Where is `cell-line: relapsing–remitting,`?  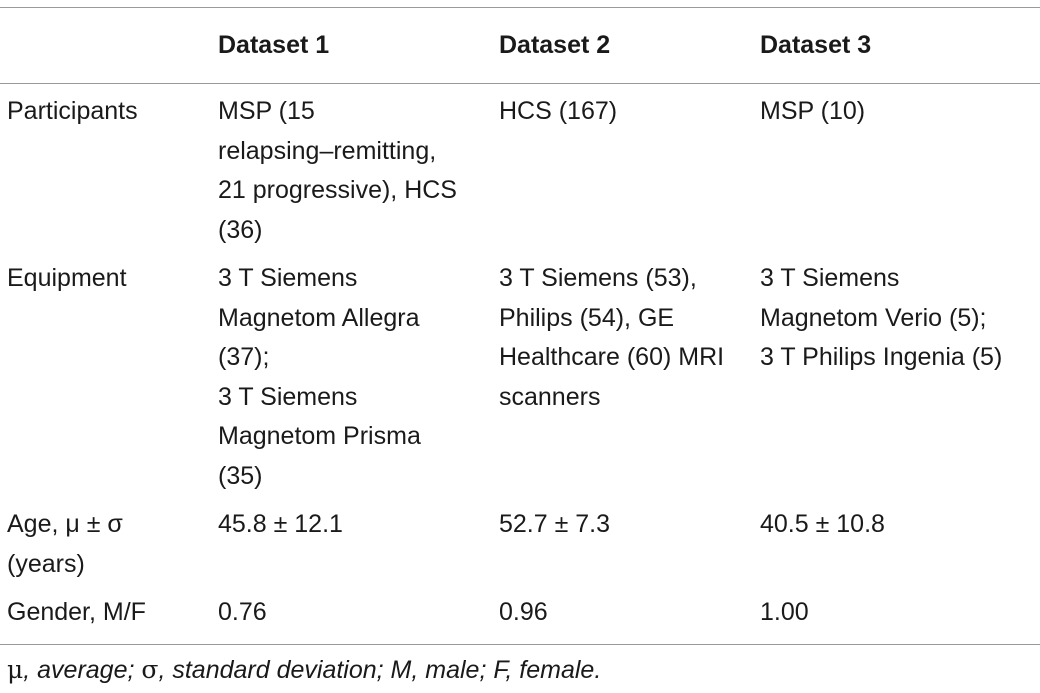 cell-line: relapsing–remitting, is located at coordinates (327, 150).